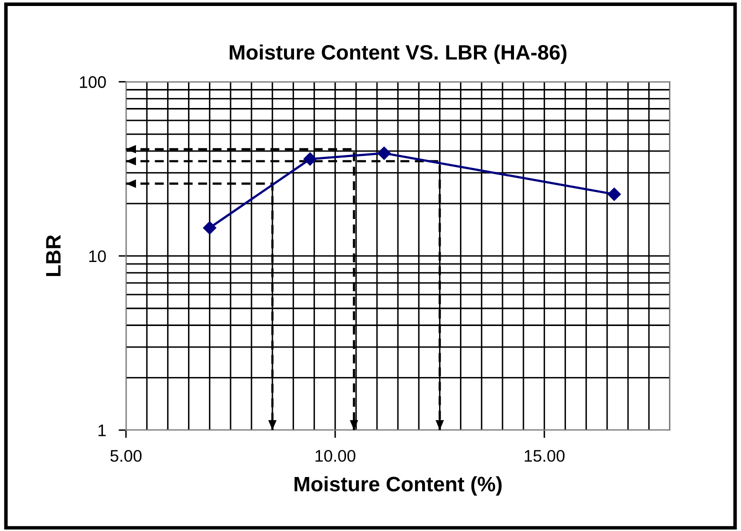  Describe the element at coordinates (398, 54) in the screenshot. I see `chart-title: Moisture Content VS. LBR (HA-86)` at that location.